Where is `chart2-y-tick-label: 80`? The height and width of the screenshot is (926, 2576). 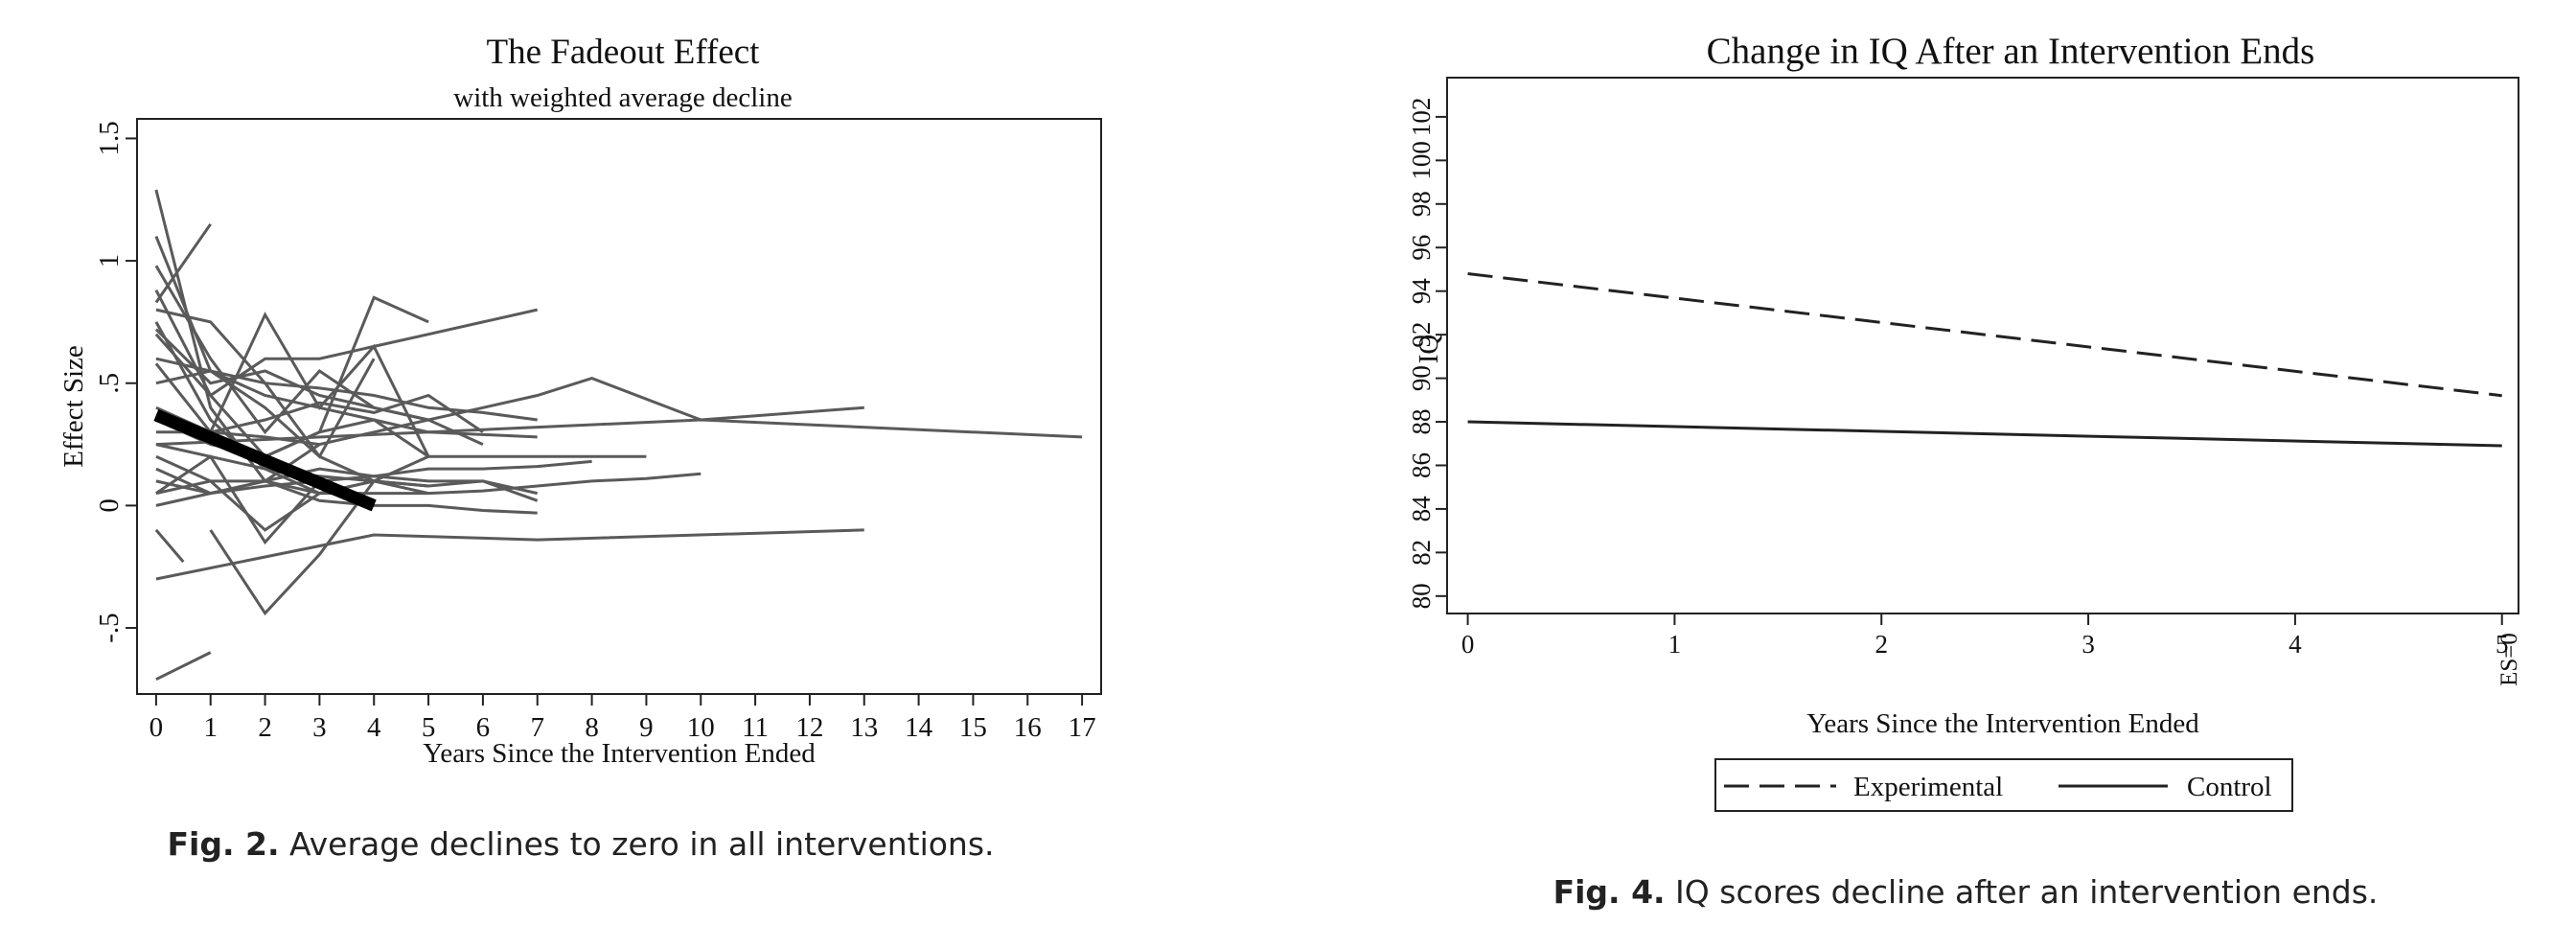 chart2-y-tick-label: 80 is located at coordinates (1421, 596).